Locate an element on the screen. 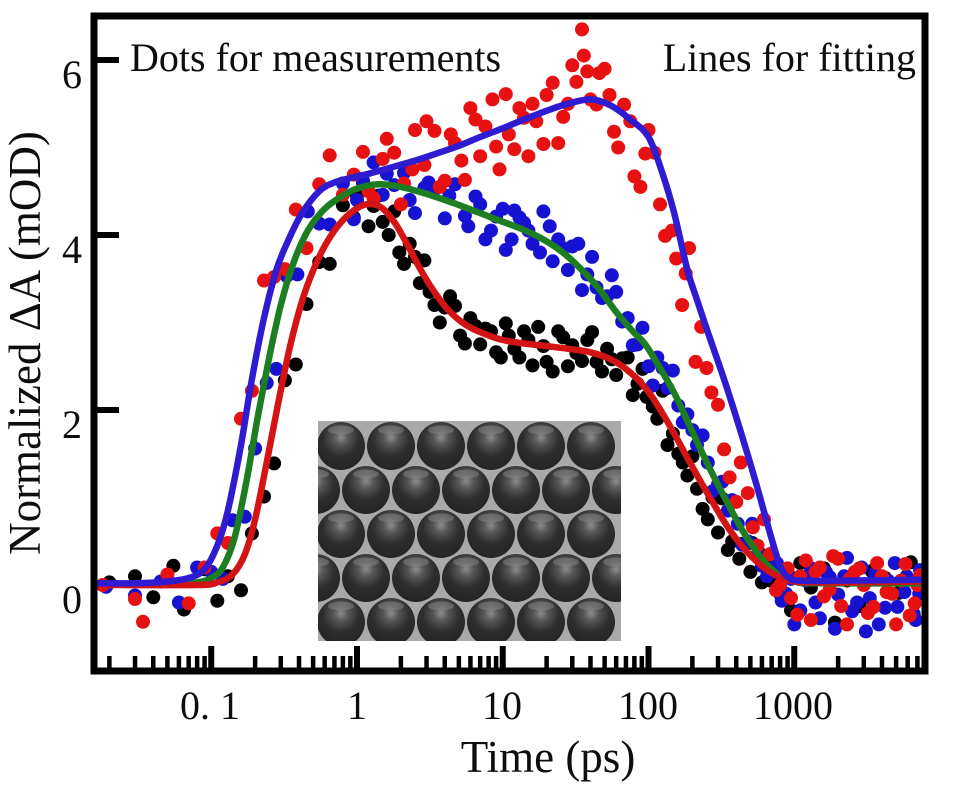  inset-clip-group is located at coordinates (469, 531).